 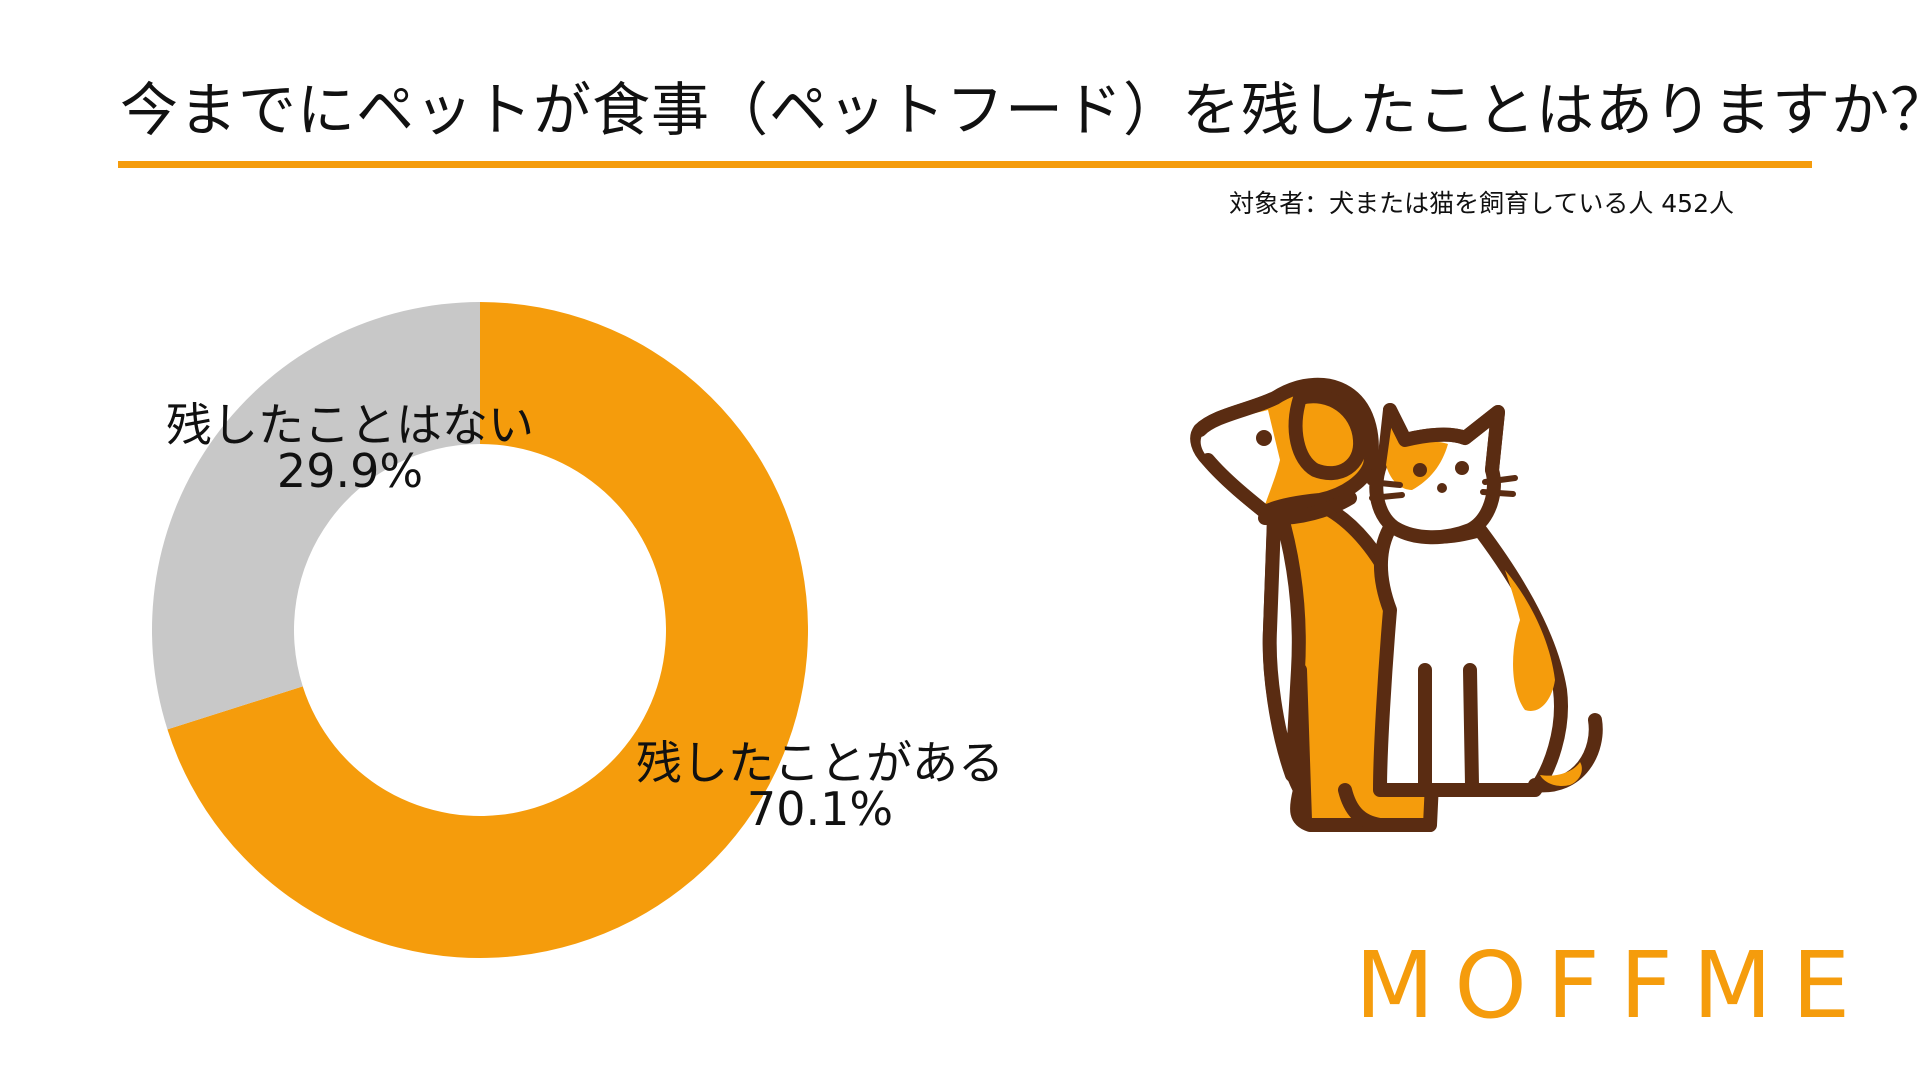 I want to click on moffme-logo: MOFFME, so click(x=1613, y=985).